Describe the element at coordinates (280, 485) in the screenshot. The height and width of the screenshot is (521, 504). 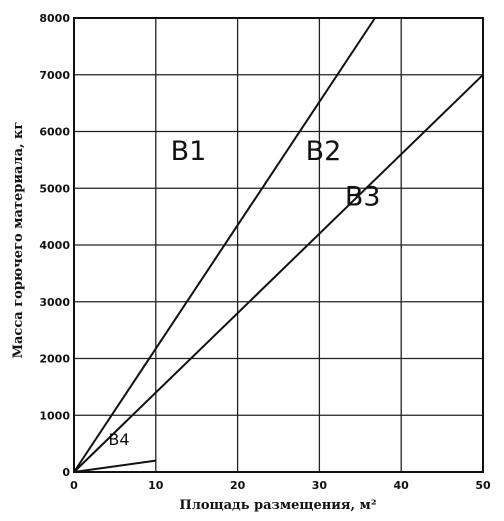
I see `x-tick-labels: 0 10 20 30 40 50` at that location.